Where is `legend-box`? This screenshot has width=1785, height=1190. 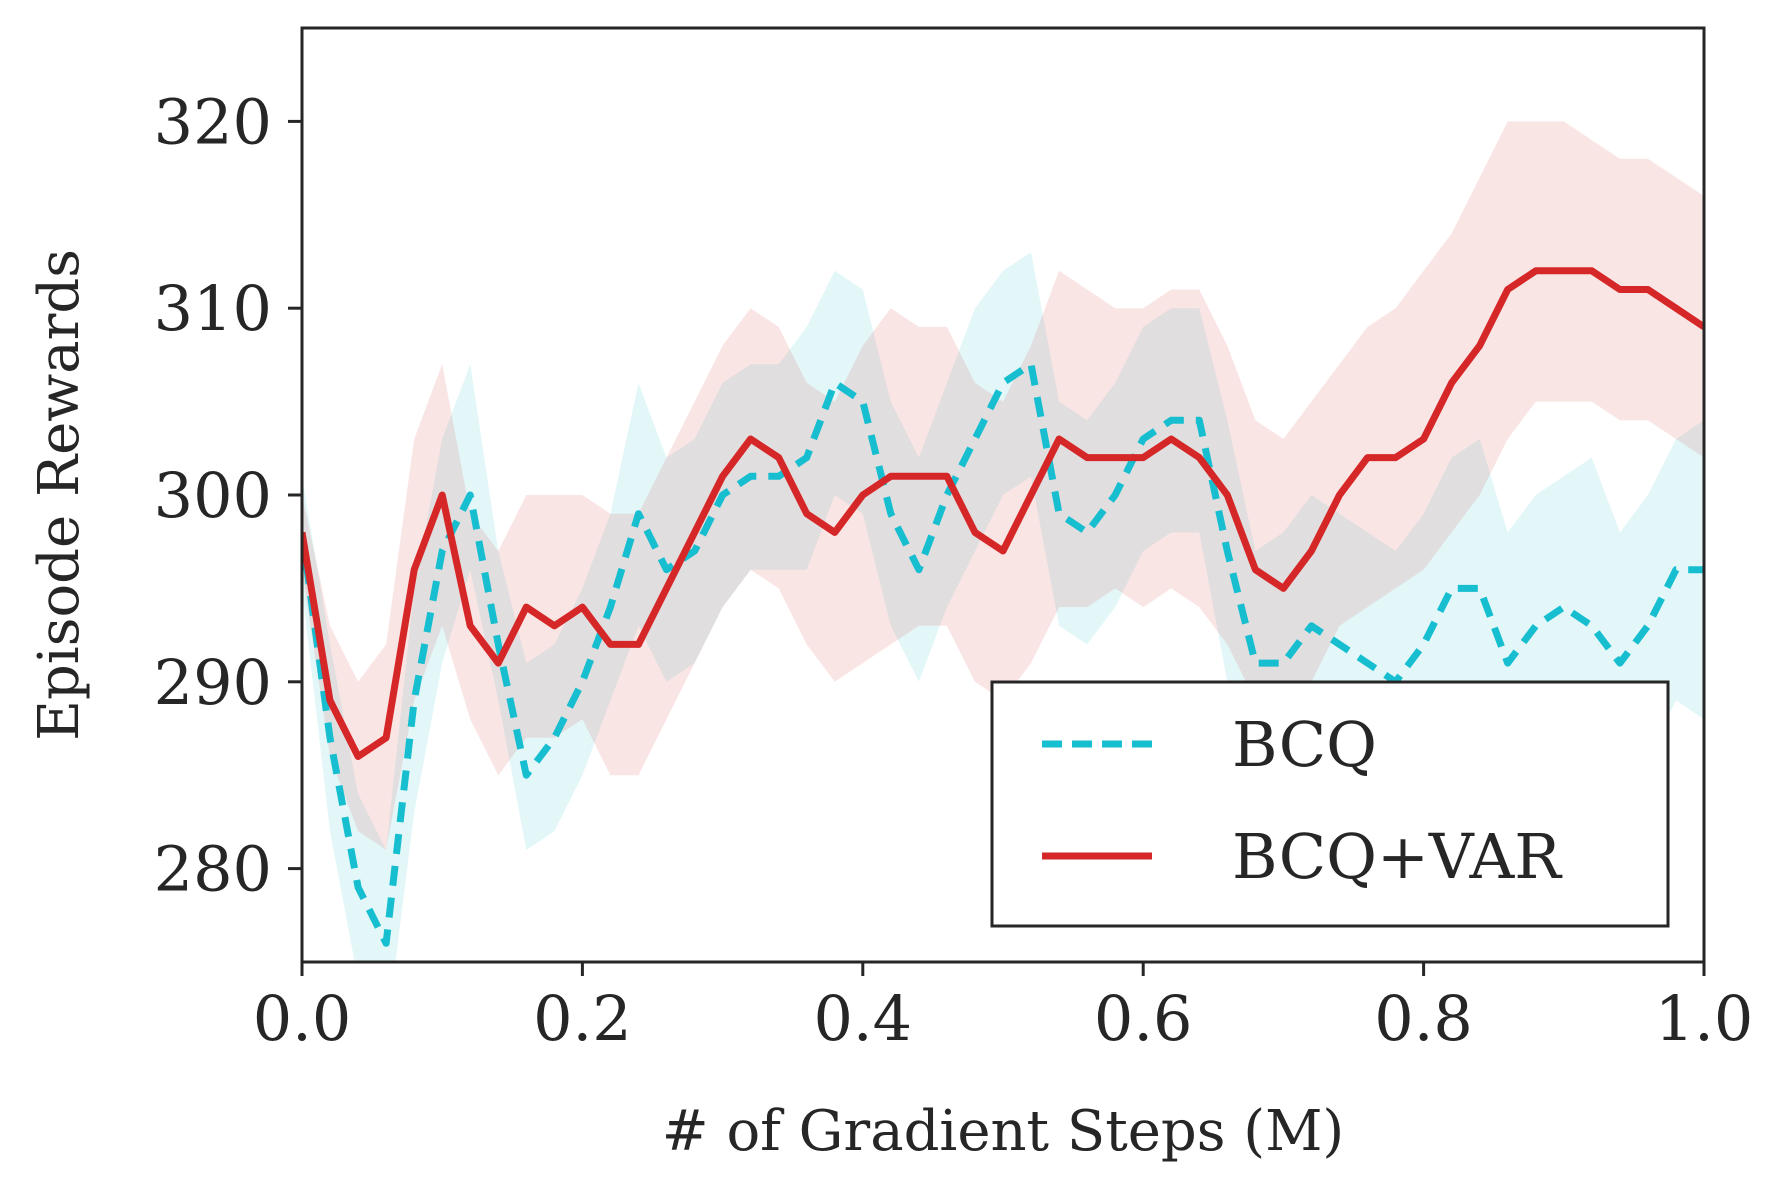 legend-box is located at coordinates (1330, 804).